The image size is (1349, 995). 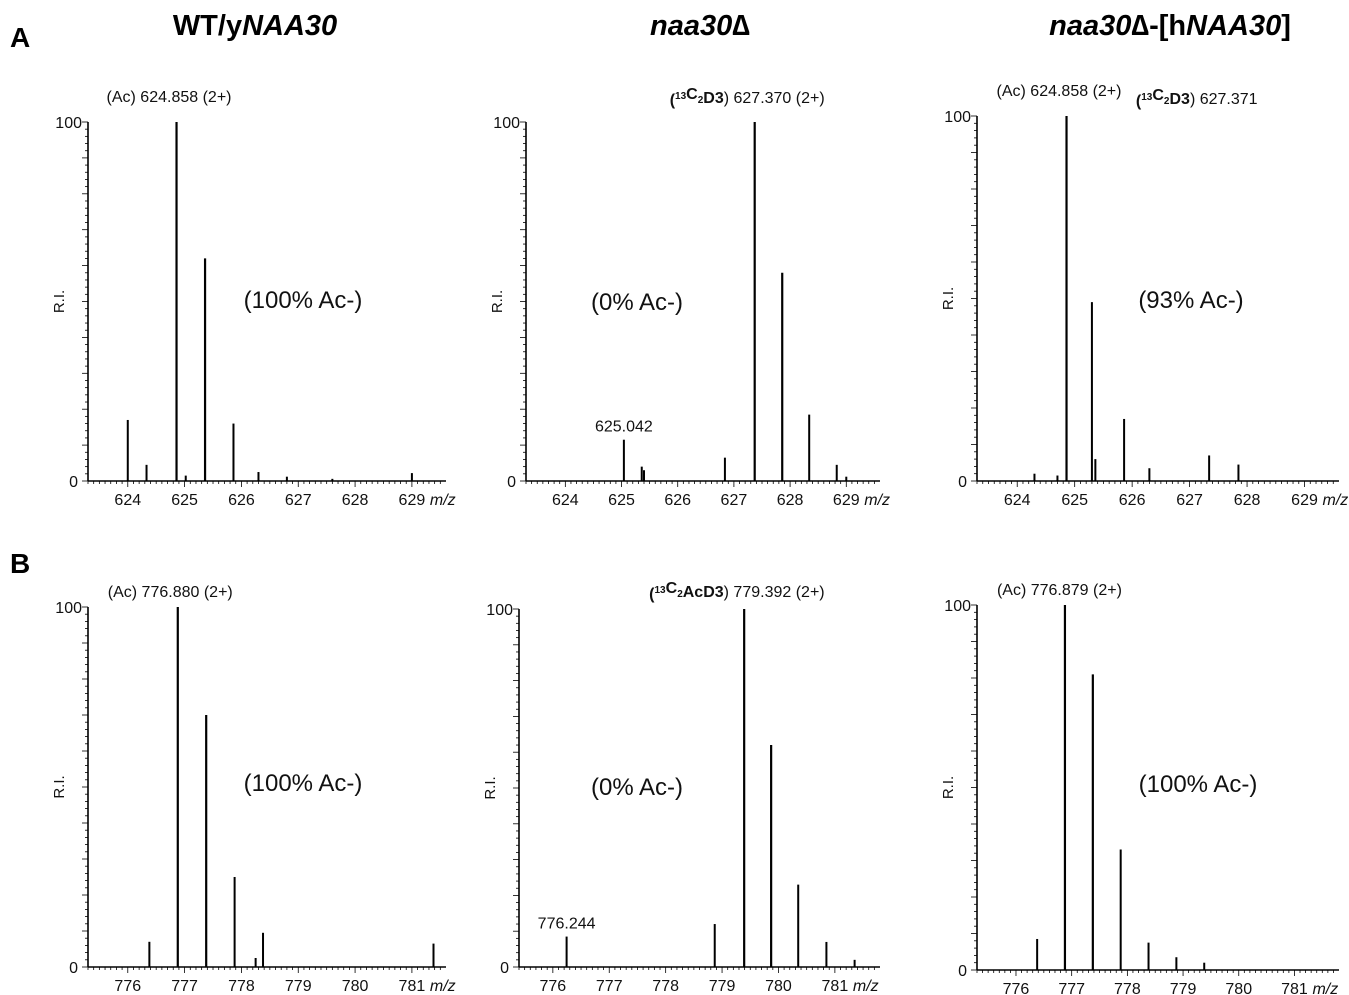 What do you see at coordinates (1197, 98) in the screenshot?
I see `peak-label: (13C2D3) 627.371` at bounding box center [1197, 98].